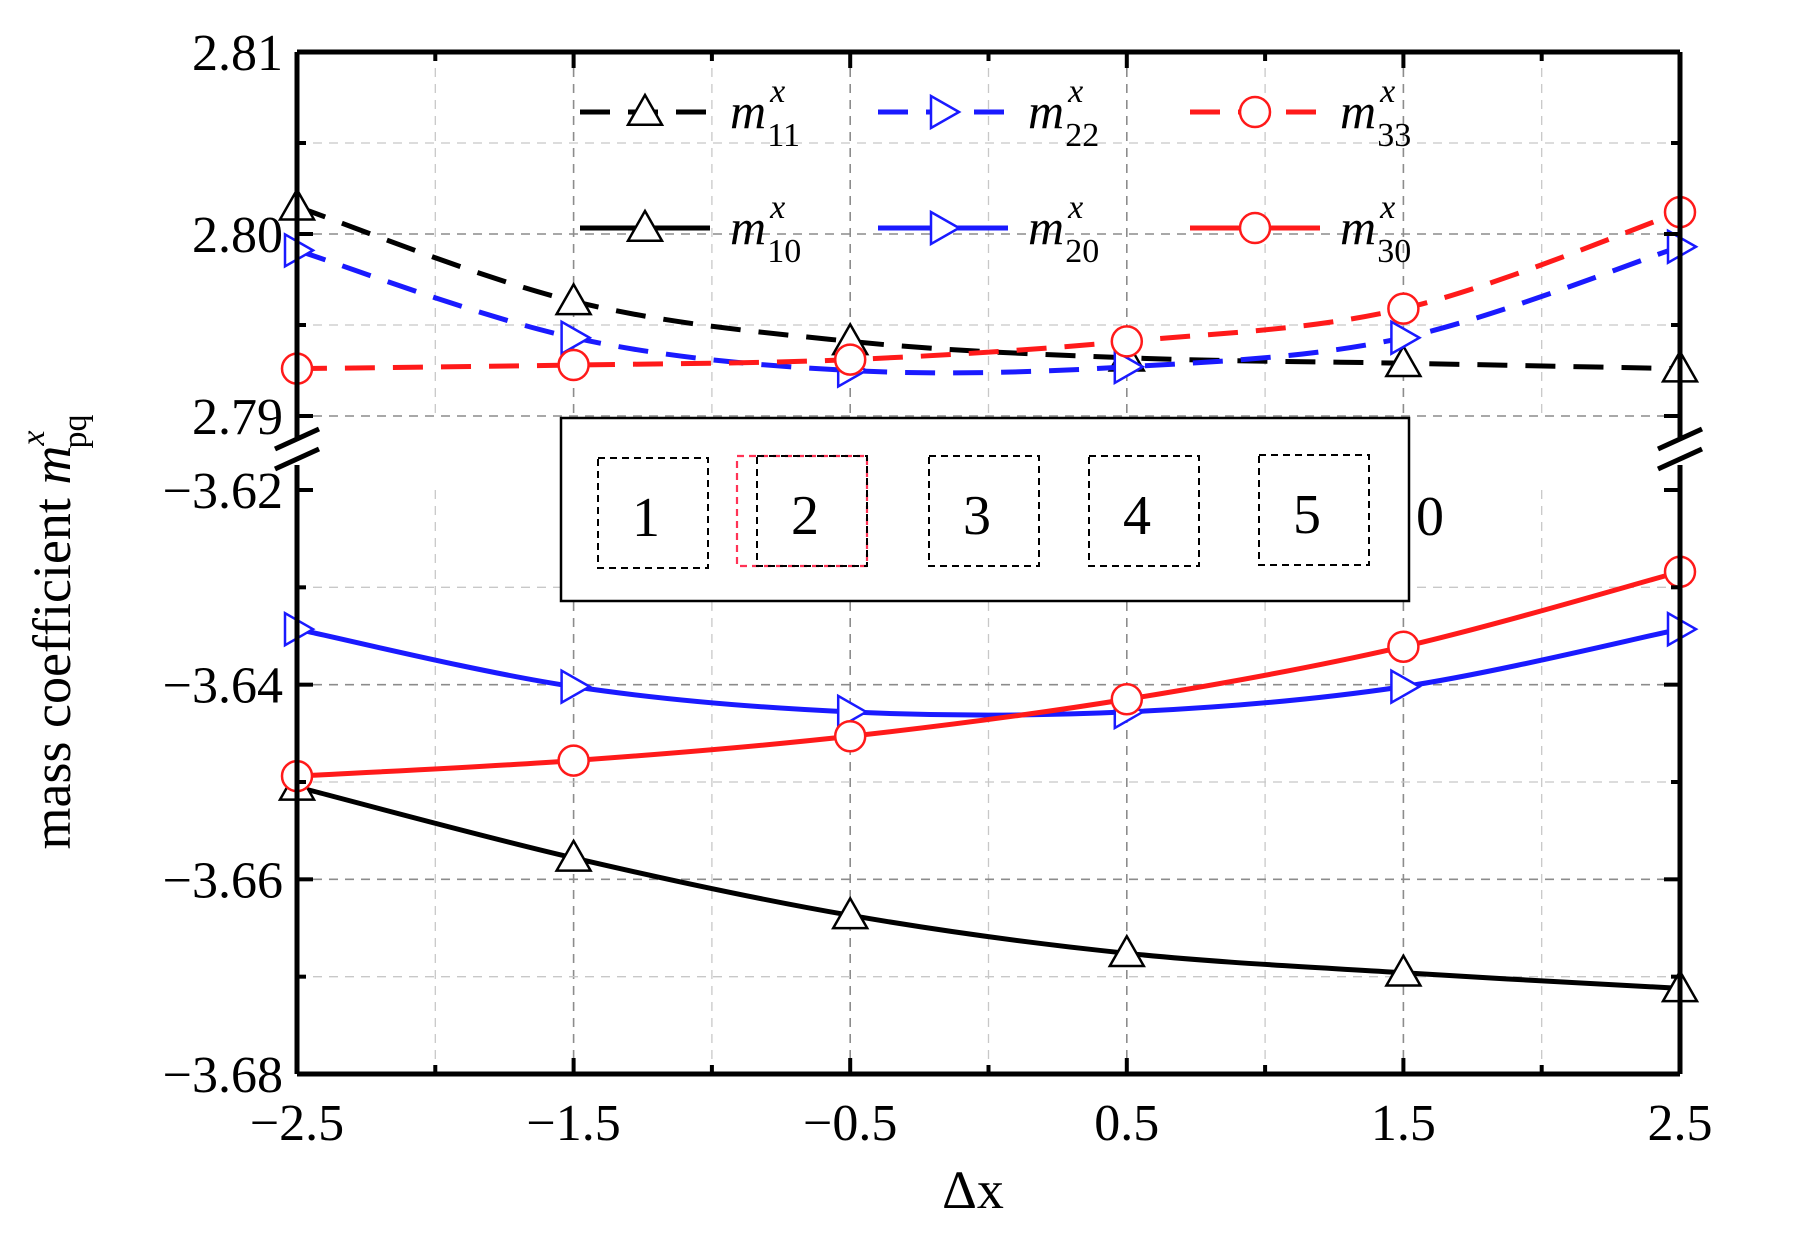 This screenshot has width=1820, height=1236. I want to click on x-tick-label: −2.5, so click(297, 1123).